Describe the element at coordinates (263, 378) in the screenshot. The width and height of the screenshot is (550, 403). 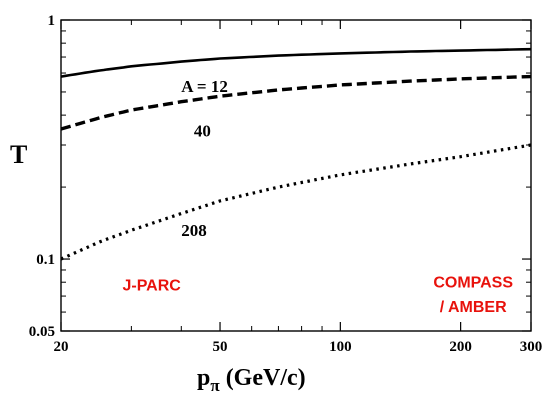
I see `x-axis-title-units: (GeV/c)` at that location.